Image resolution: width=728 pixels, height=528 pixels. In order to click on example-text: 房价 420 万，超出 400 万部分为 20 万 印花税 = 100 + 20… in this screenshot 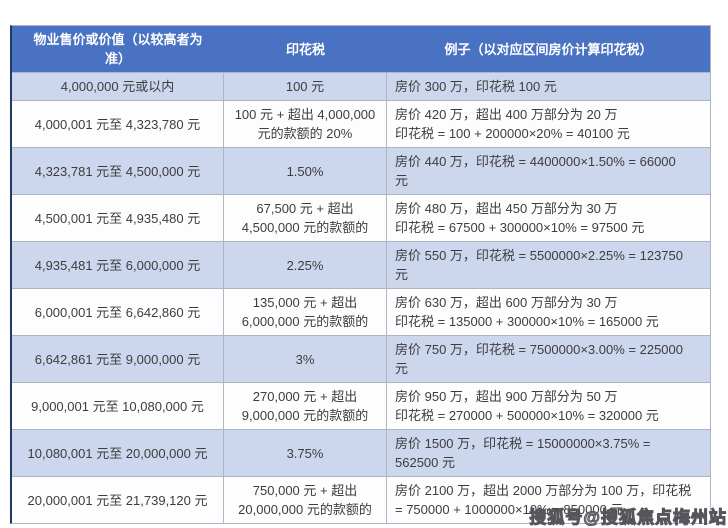, I will do `click(512, 124)`.